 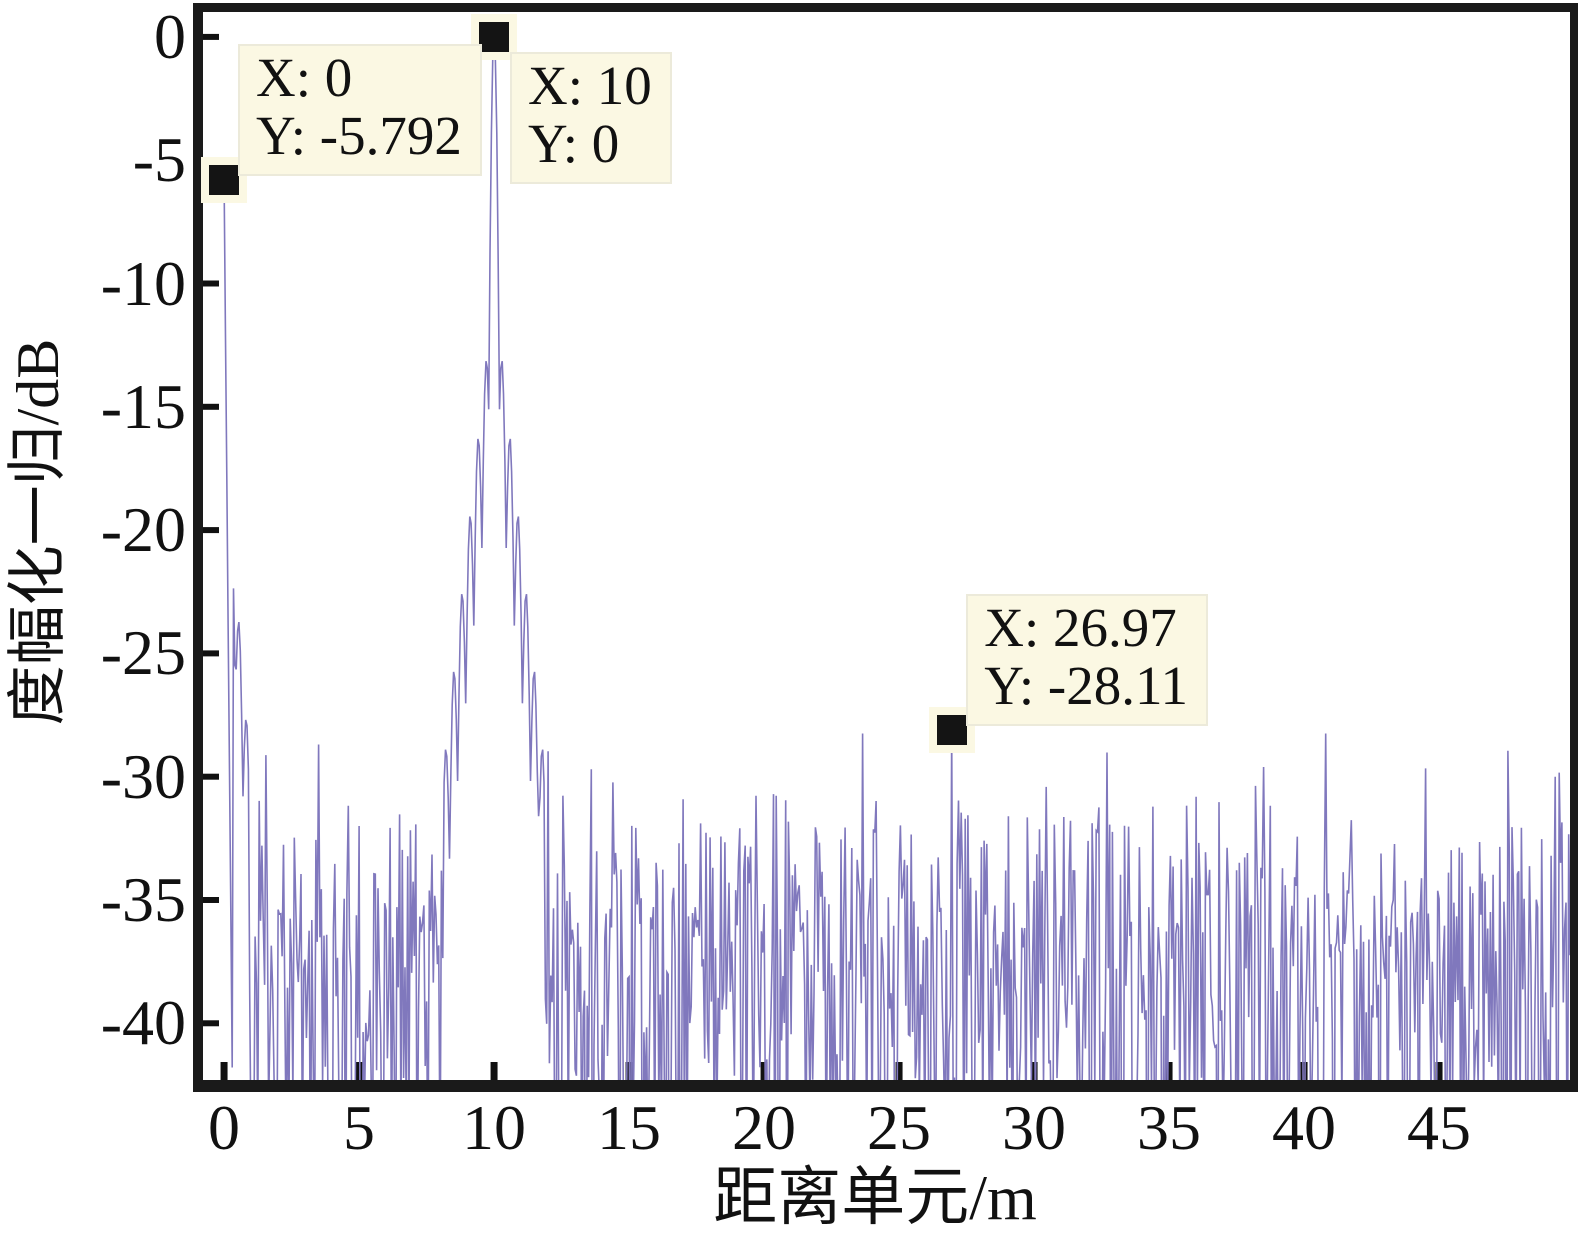 I want to click on y-tick-label: -35, so click(x=143, y=899).